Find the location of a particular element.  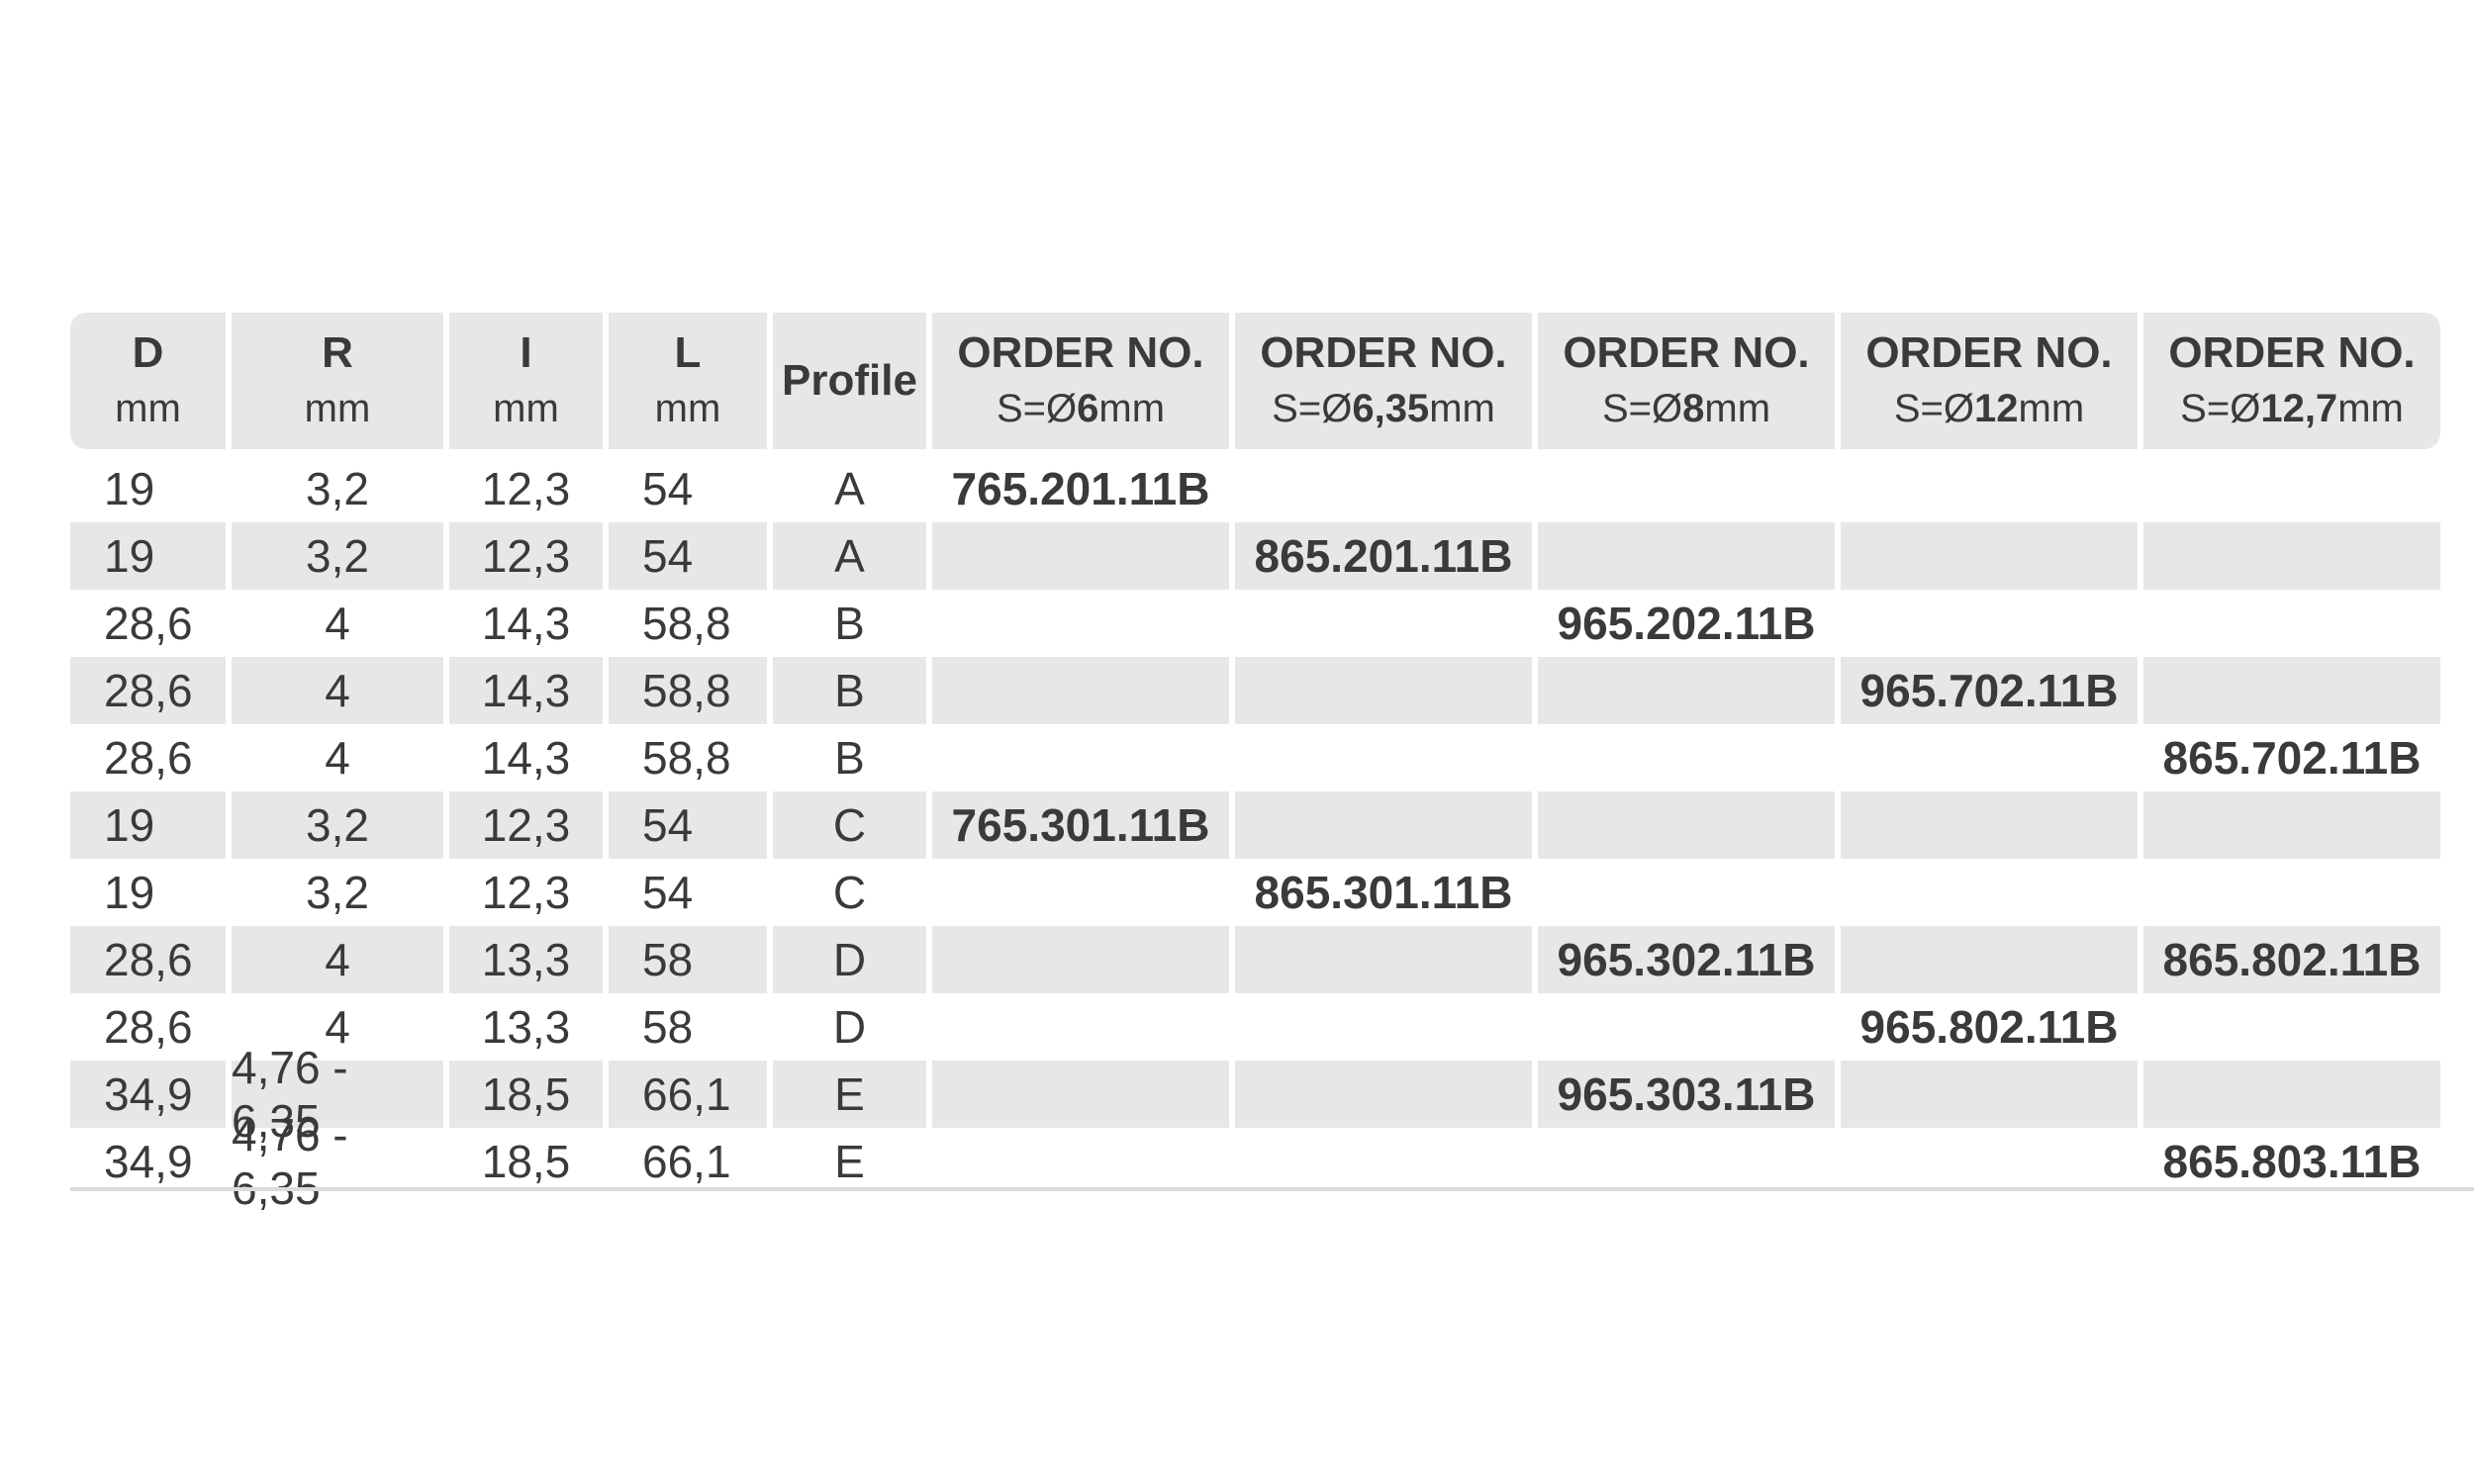

header-cell: ORDER NO. S=Ø8mm is located at coordinates (1687, 381).